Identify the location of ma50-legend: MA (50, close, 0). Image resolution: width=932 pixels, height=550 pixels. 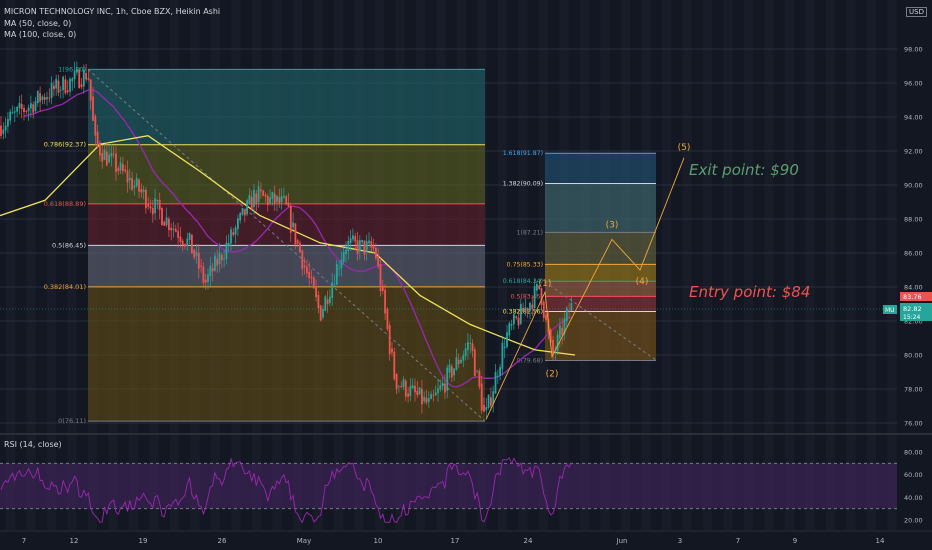
(38, 23).